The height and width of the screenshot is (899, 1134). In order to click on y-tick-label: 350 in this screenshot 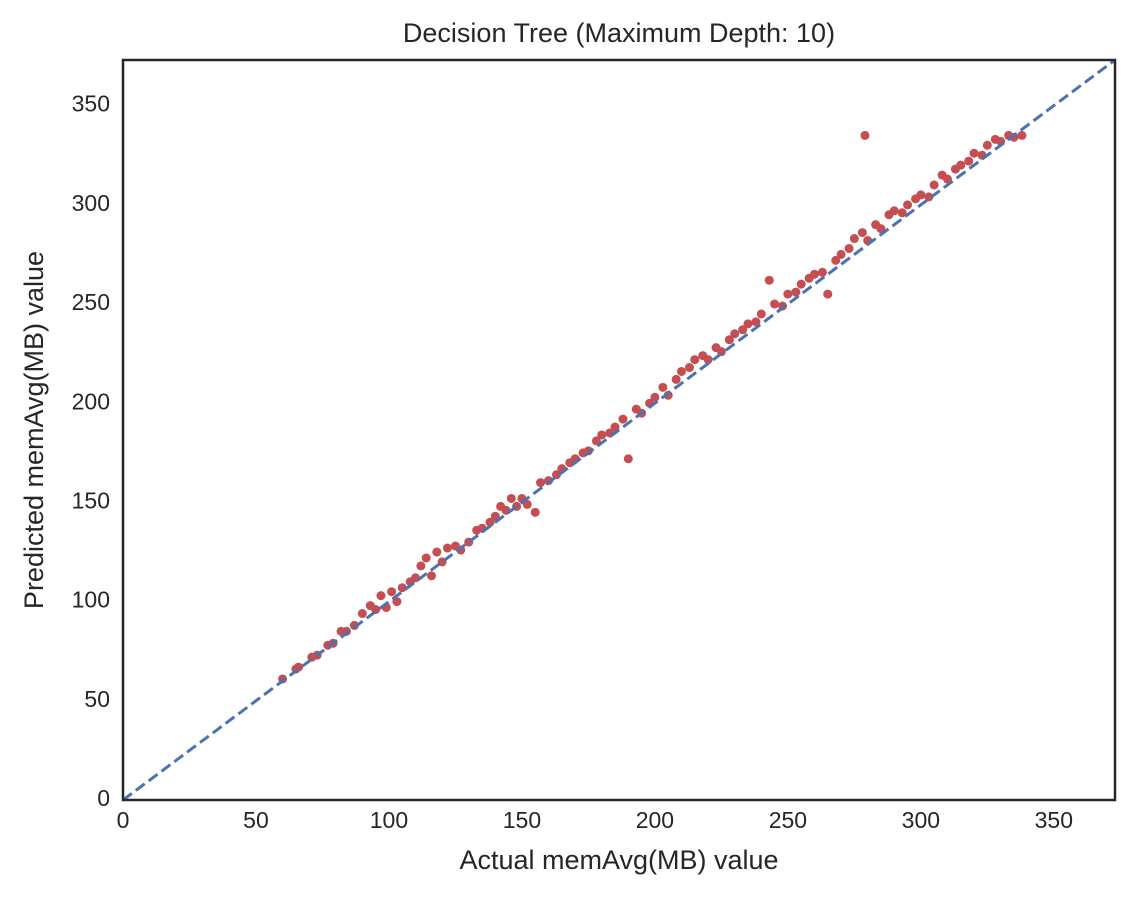, I will do `click(91, 104)`.